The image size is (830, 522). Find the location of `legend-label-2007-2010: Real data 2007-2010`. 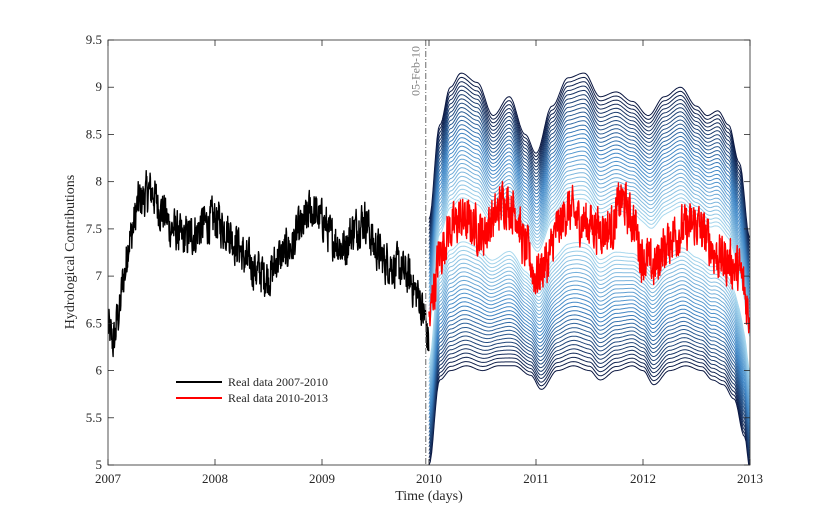

legend-label-2007-2010: Real data 2007-2010 is located at coordinates (278, 382).